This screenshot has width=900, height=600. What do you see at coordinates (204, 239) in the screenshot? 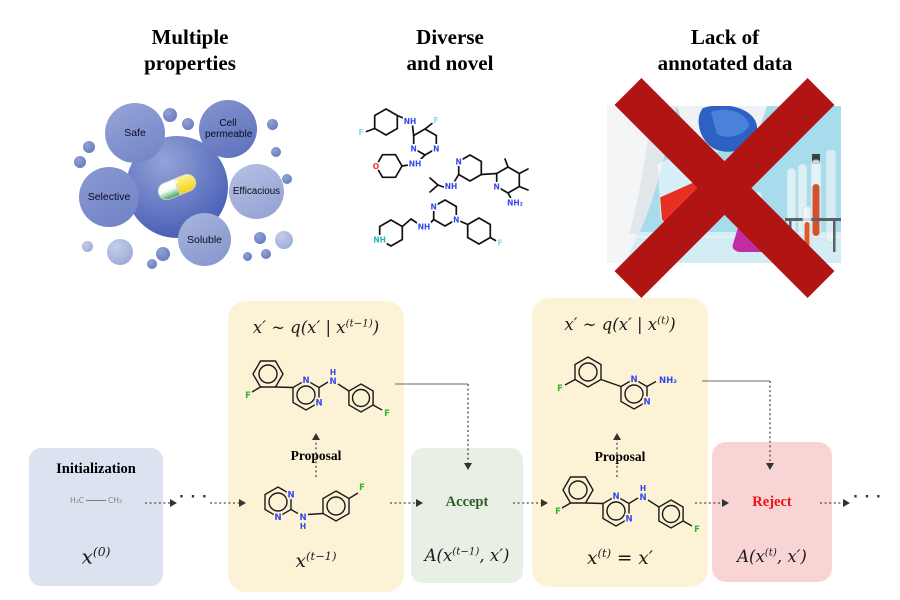
I see `bubble-label: Soluble` at bounding box center [204, 239].